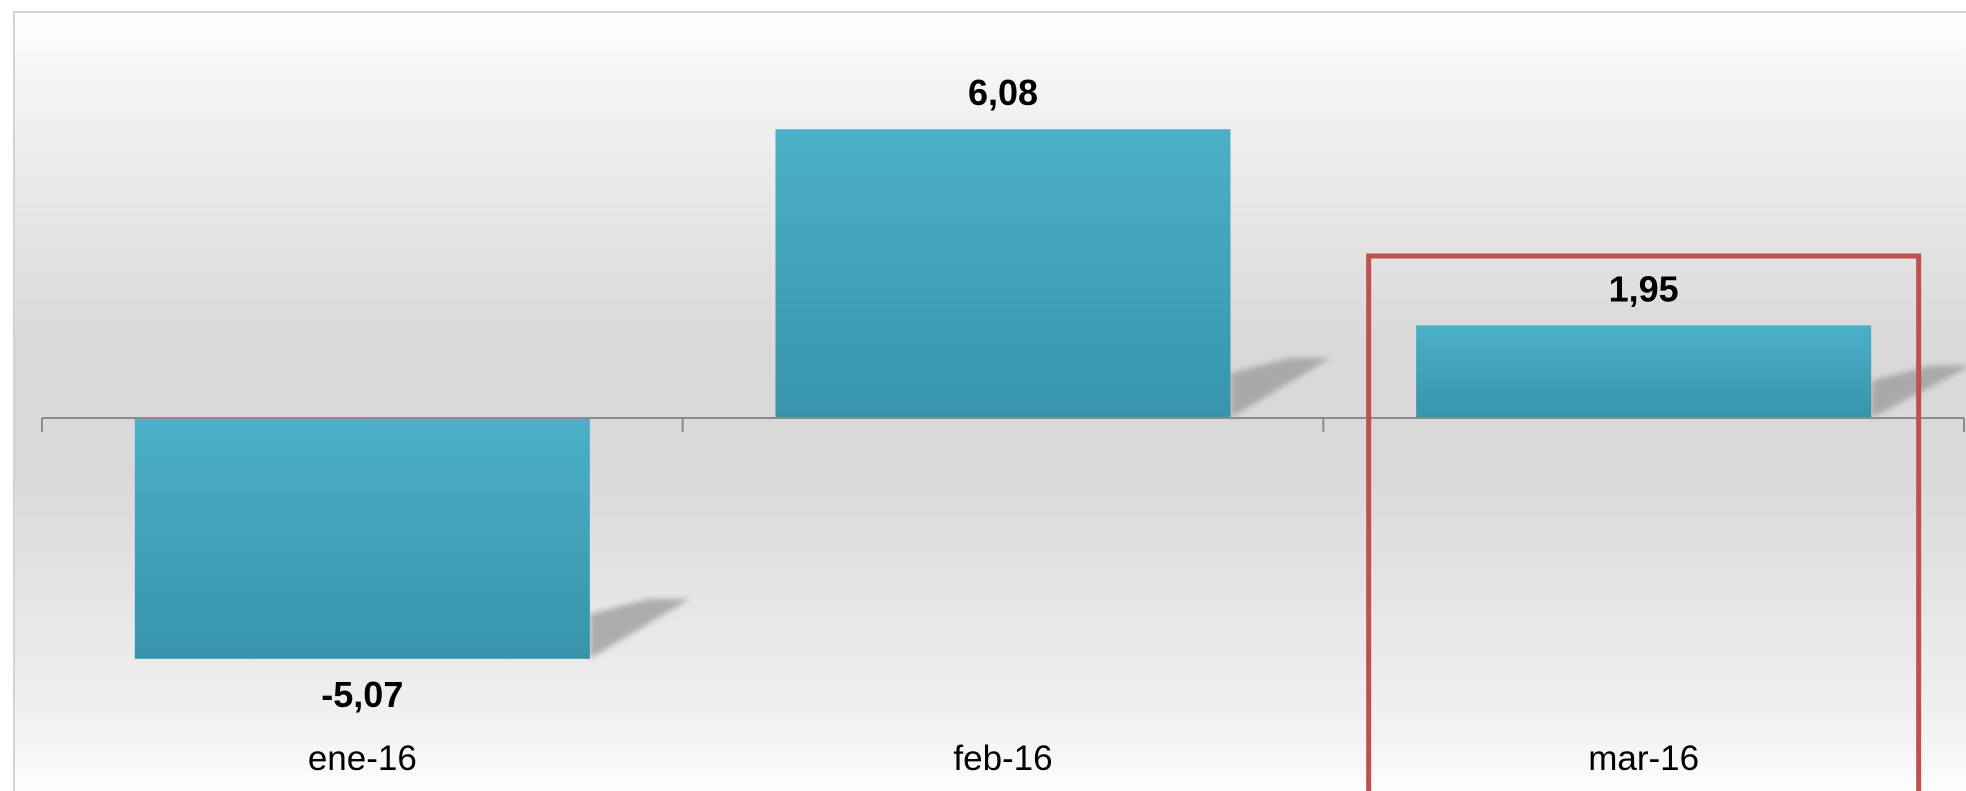 This screenshot has height=791, width=1966. I want to click on category-axis, so click(1003, 424).